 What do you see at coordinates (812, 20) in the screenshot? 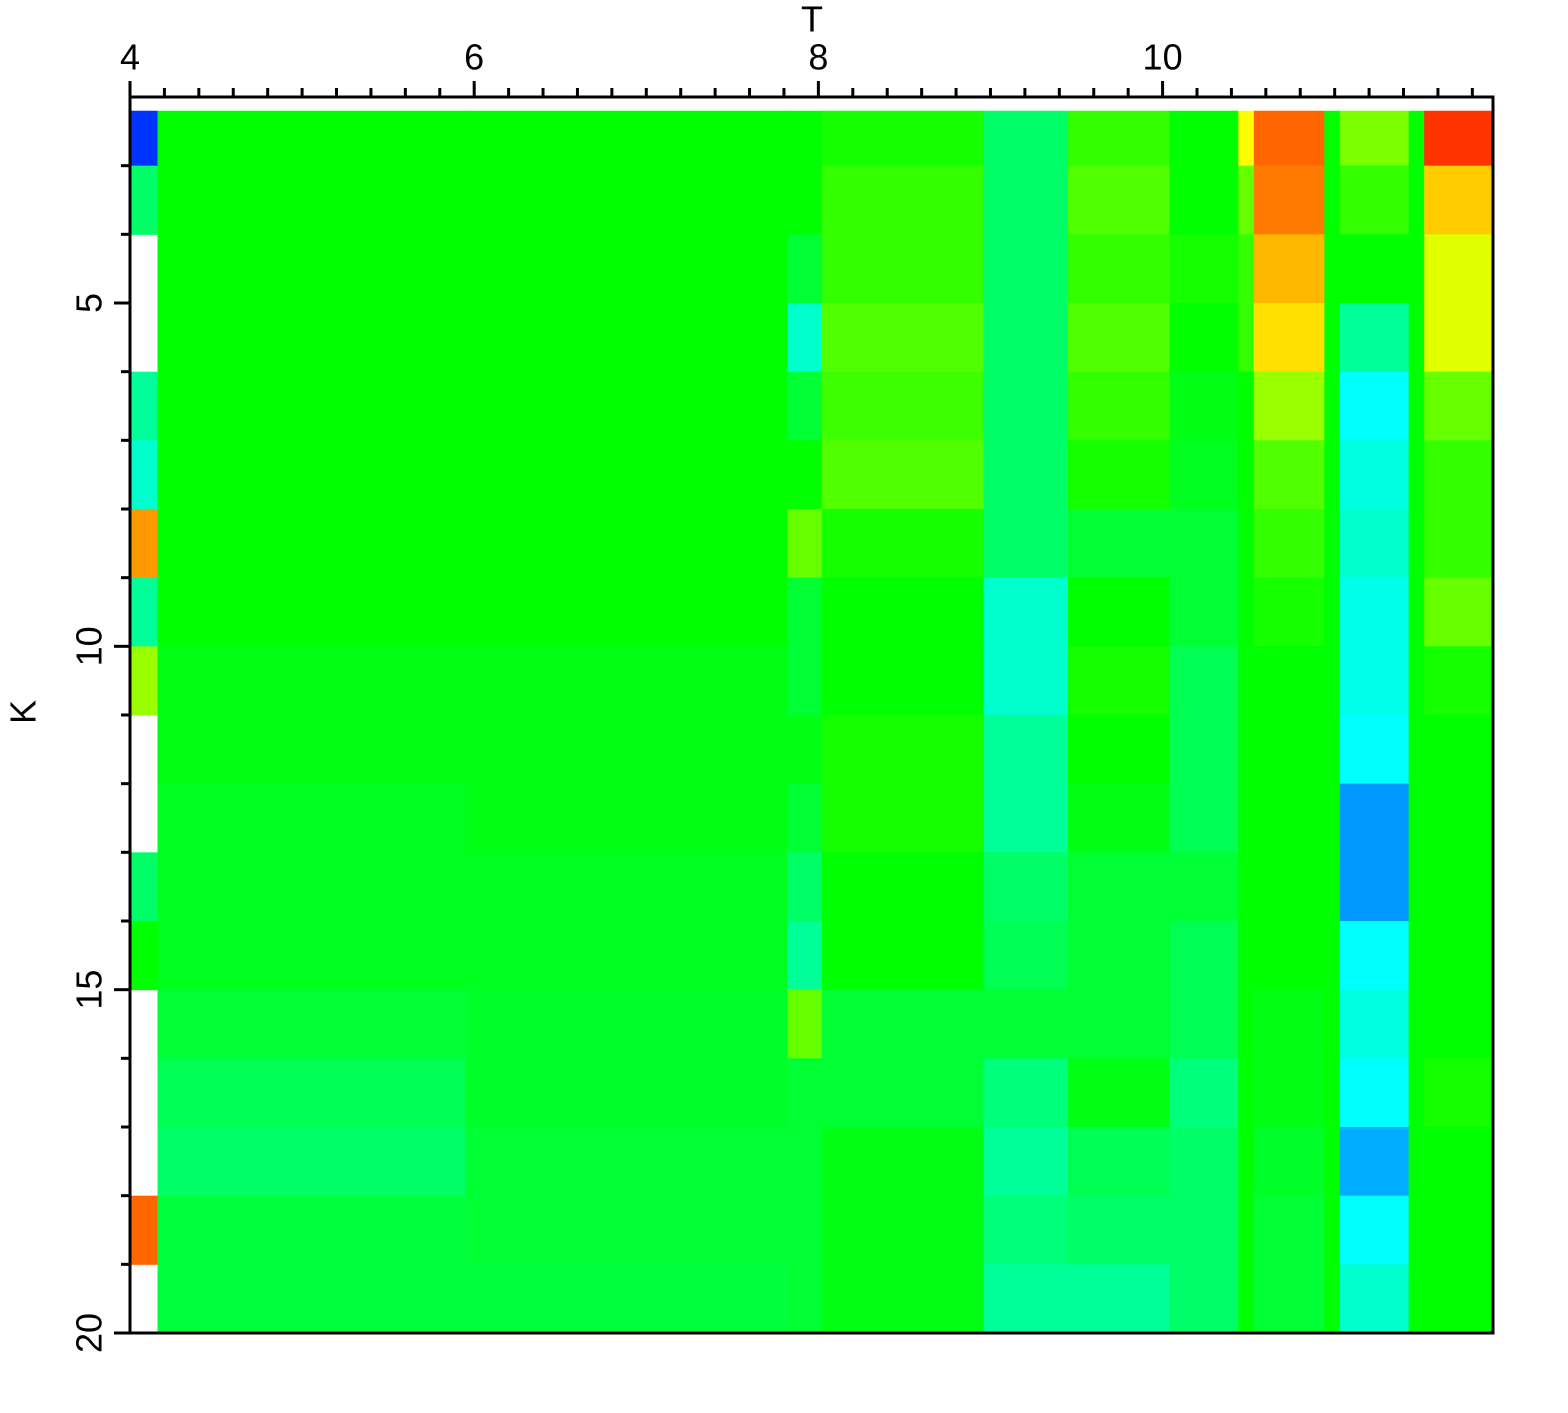
I see `x-axis-label: T` at bounding box center [812, 20].